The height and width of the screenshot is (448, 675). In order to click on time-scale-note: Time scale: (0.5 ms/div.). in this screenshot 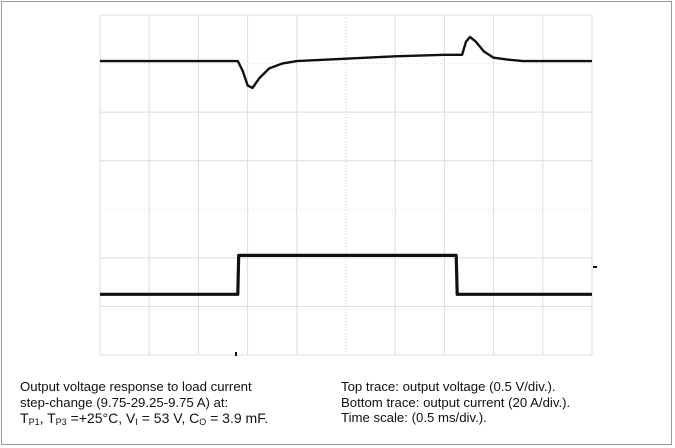, I will do `click(414, 417)`.